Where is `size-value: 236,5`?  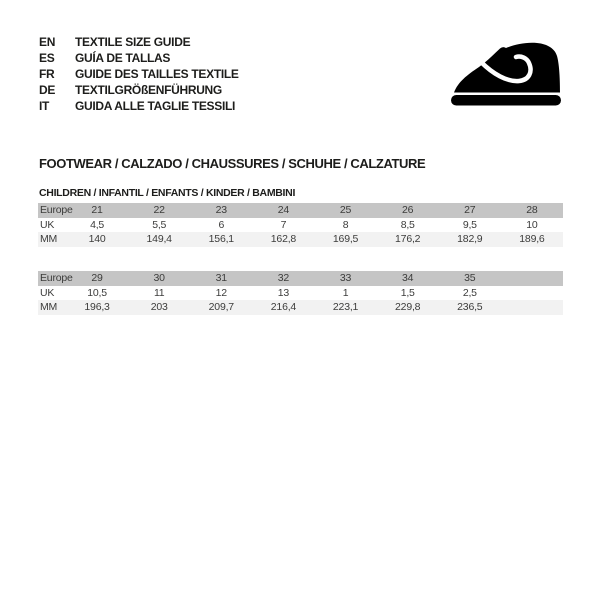
size-value: 236,5 is located at coordinates (470, 307).